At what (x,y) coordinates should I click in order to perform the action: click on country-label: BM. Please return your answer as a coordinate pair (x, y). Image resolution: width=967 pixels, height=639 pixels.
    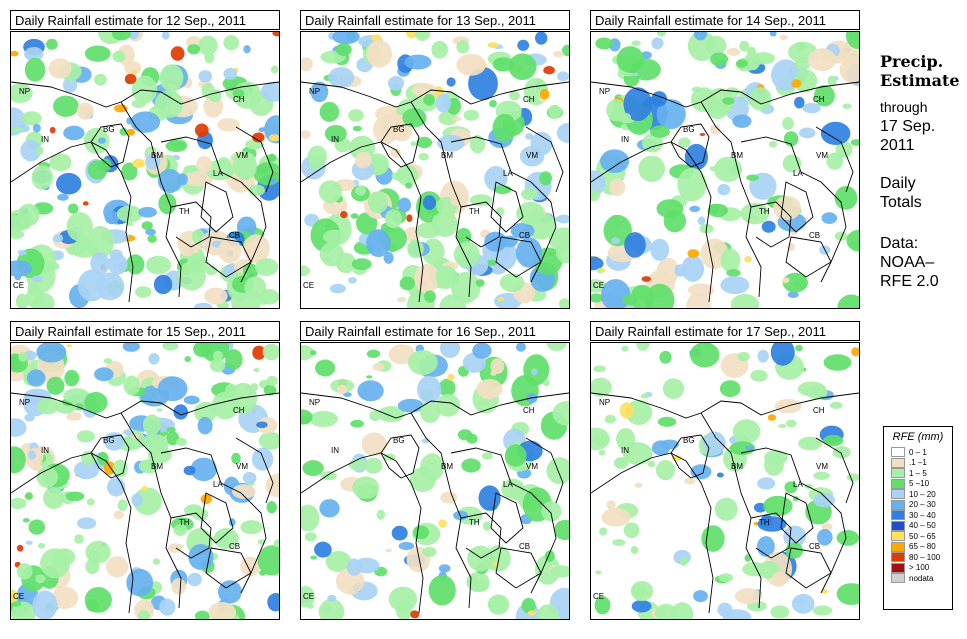
    Looking at the image, I should click on (737, 466).